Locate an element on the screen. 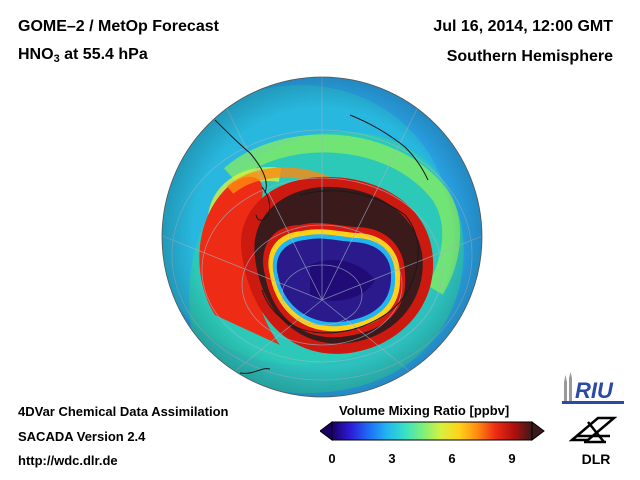 This screenshot has height=480, width=640. colorbar-tick-6: 6 is located at coordinates (452, 458).